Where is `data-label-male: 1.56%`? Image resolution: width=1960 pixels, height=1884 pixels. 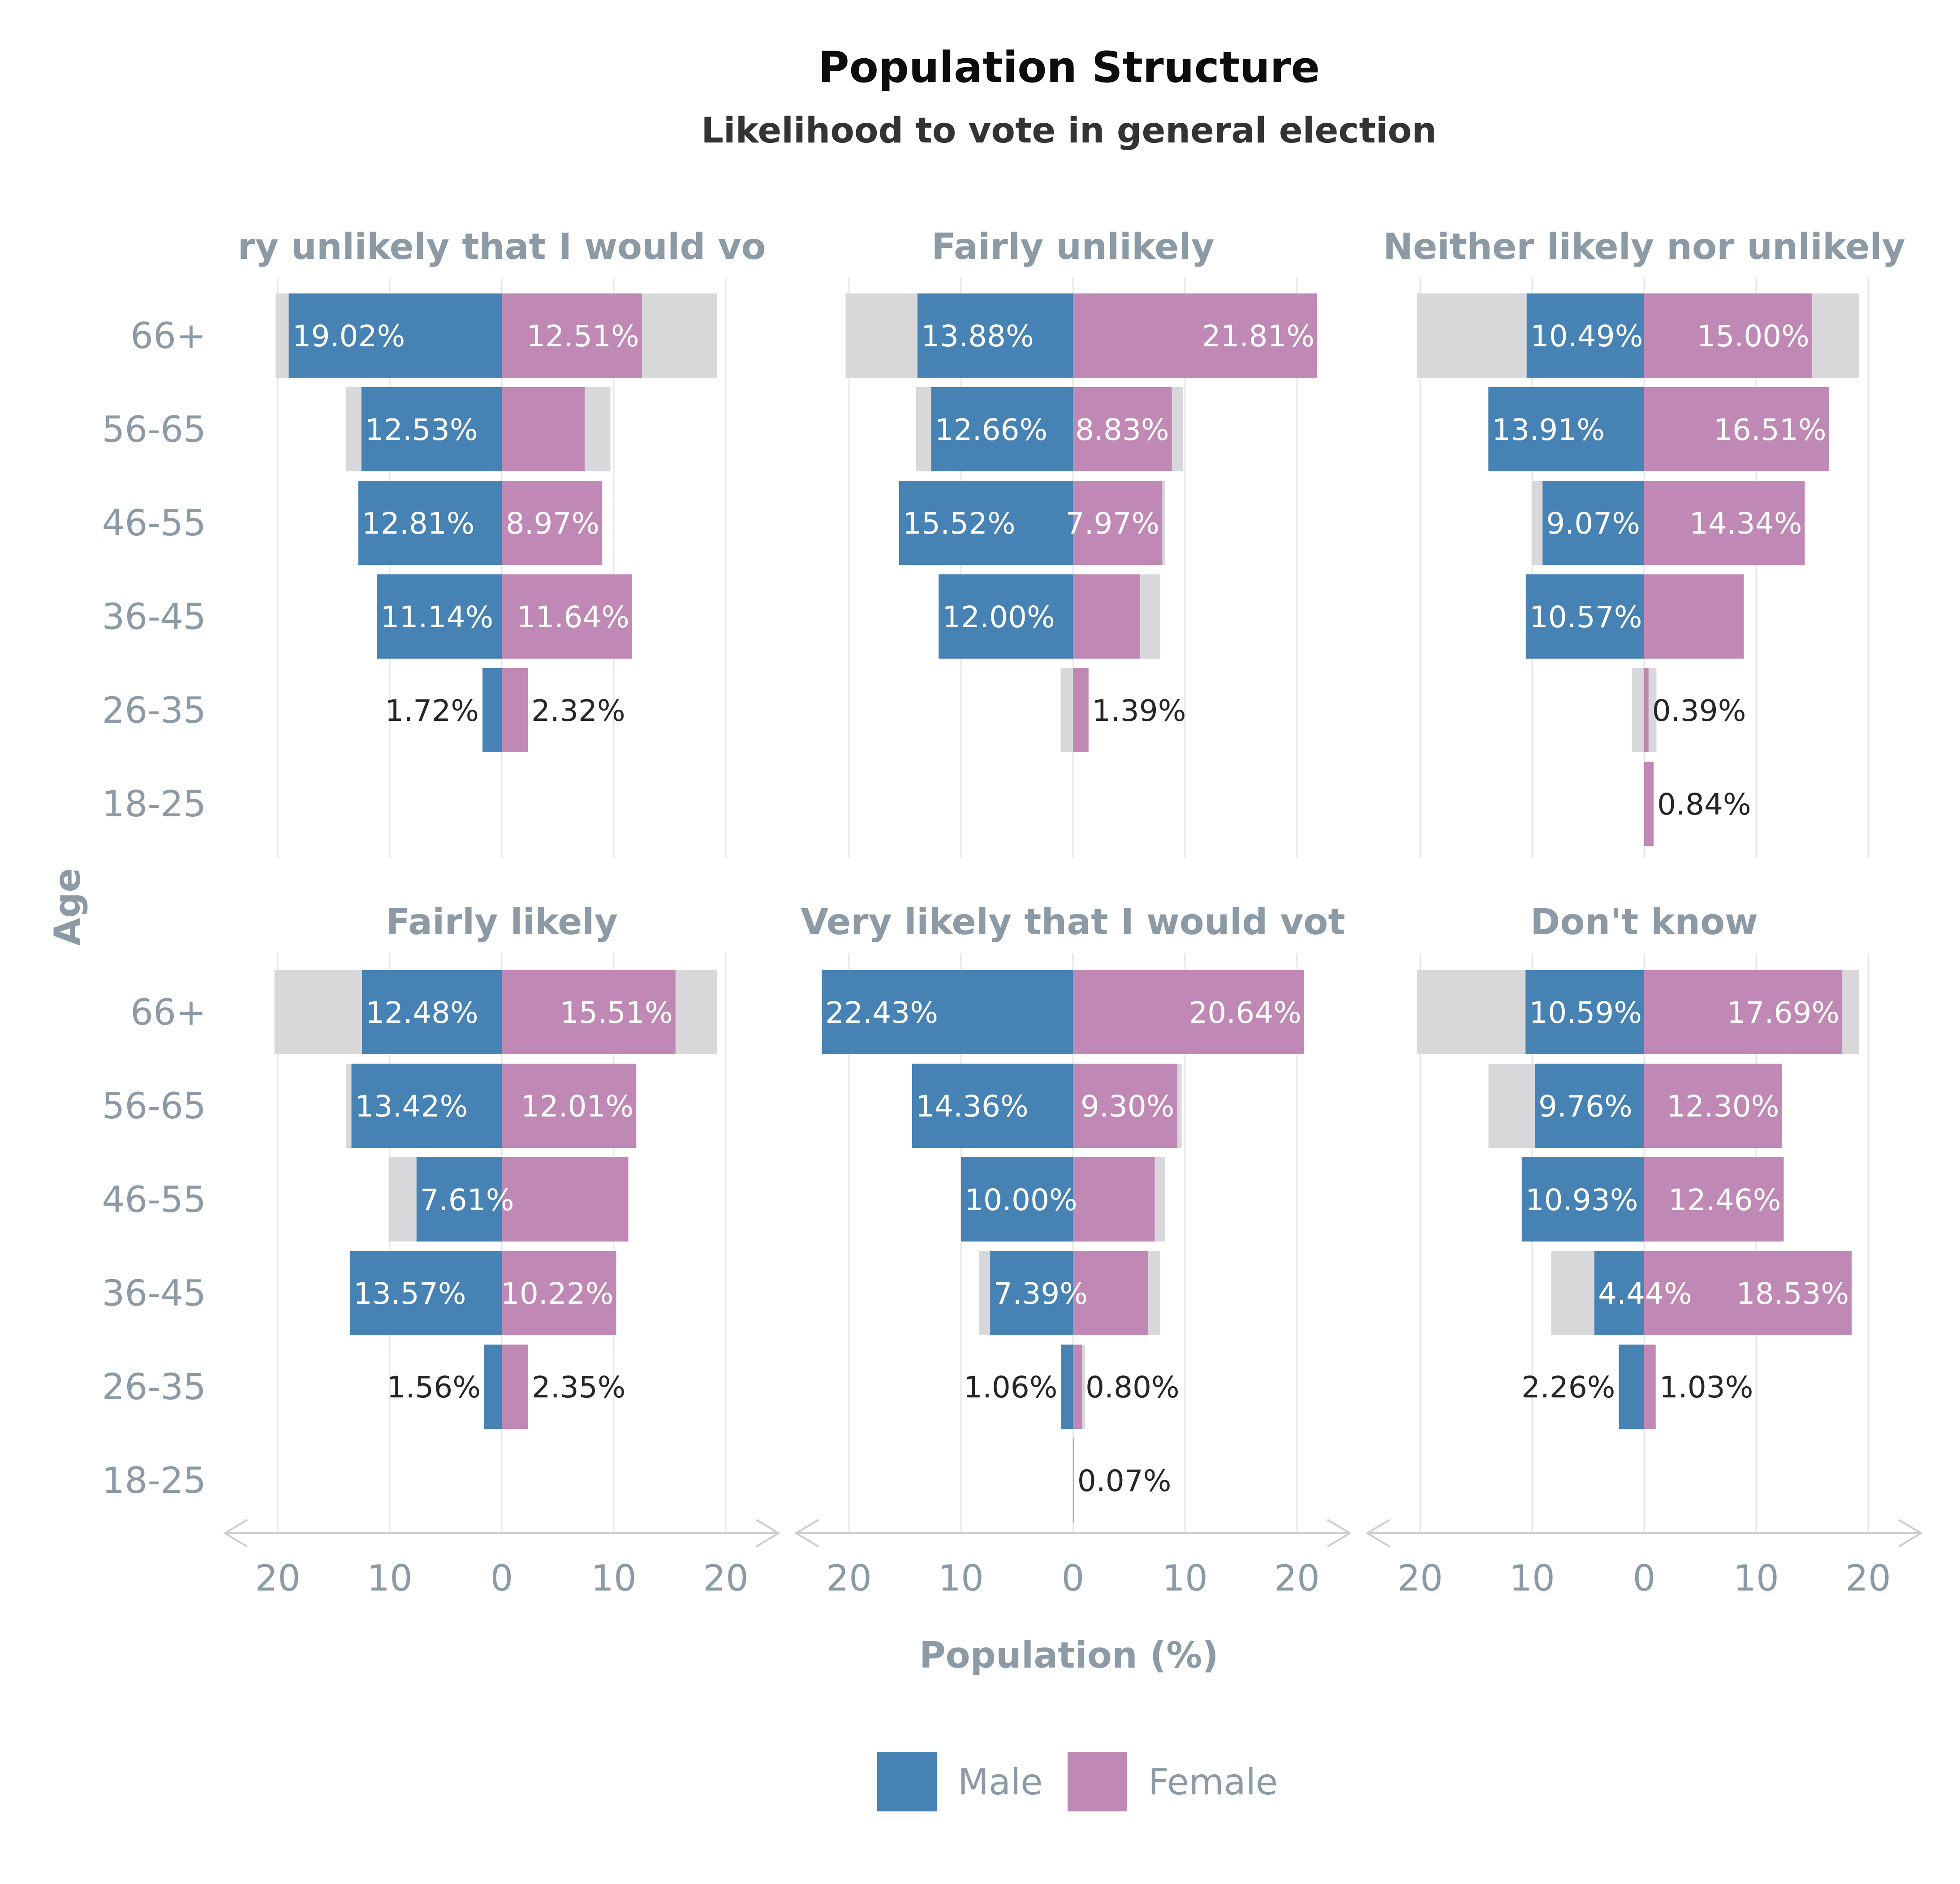
data-label-male: 1.56% is located at coordinates (434, 1387).